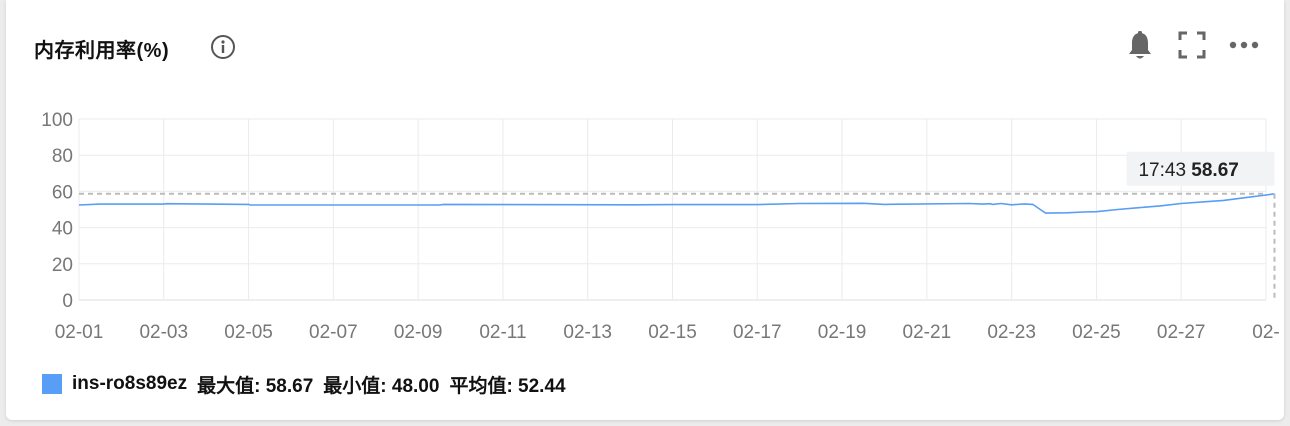 This screenshot has height=426, width=1290. Describe the element at coordinates (507, 386) in the screenshot. I see `legend-avg: 平均值: 52.44` at that location.